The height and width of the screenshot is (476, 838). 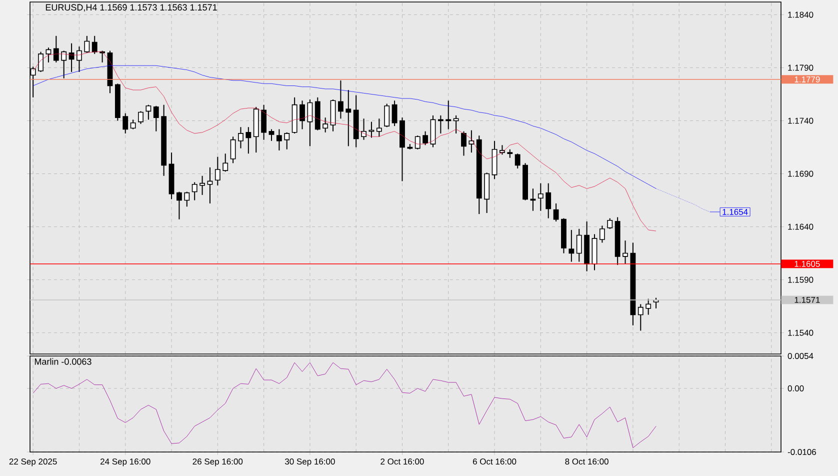 I want to click on y-tick-label: -0.0106, so click(x=802, y=451).